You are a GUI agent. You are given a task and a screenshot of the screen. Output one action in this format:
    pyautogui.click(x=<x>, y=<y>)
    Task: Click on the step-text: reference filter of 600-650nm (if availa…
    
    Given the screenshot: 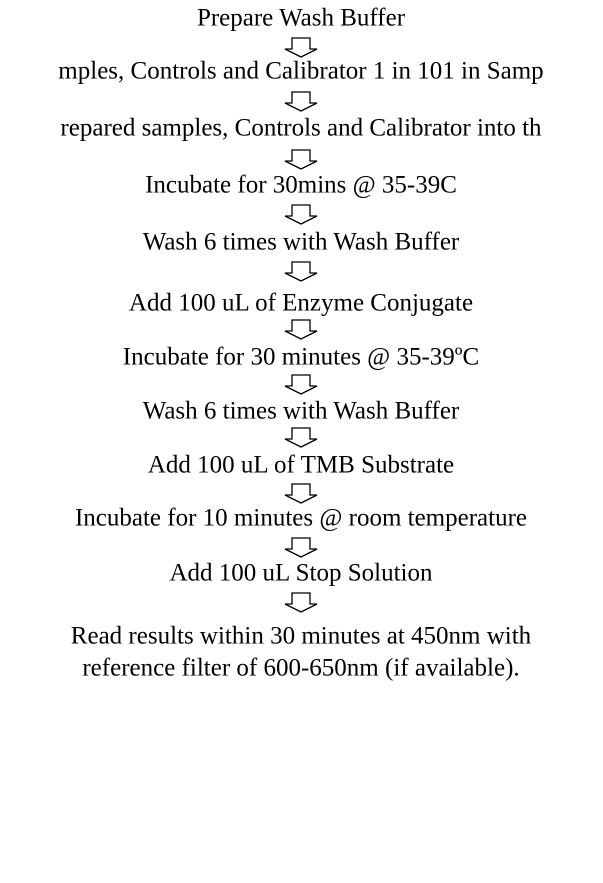 What is the action you would take?
    pyautogui.click(x=300, y=668)
    